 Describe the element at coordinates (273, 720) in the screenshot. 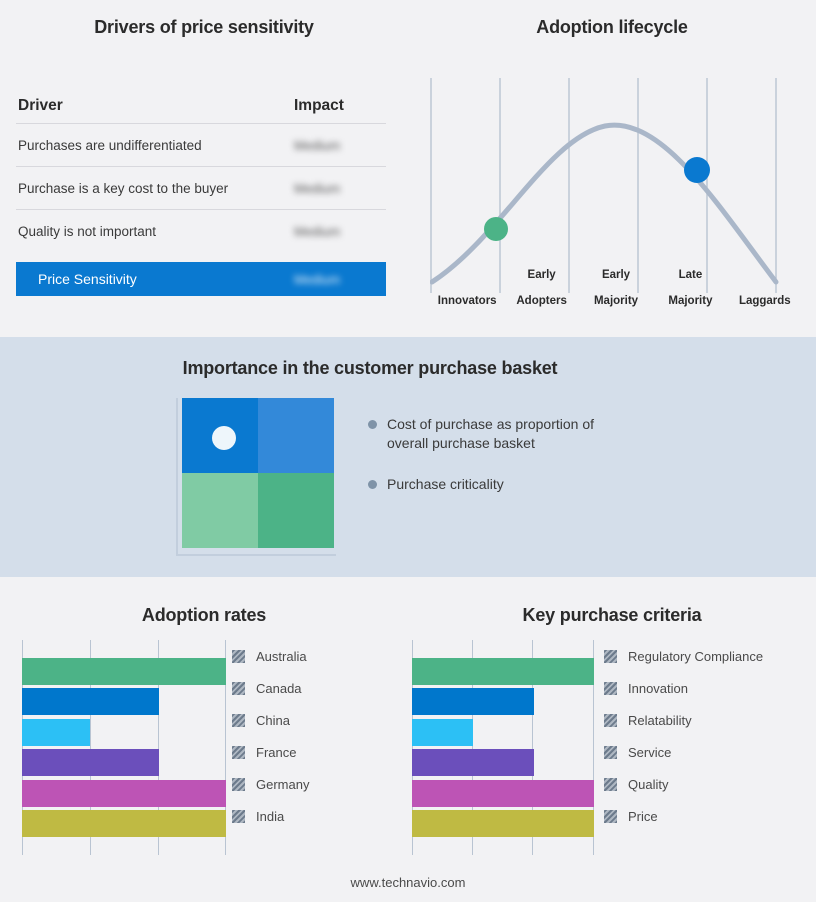

I see `legend-label: China` at that location.